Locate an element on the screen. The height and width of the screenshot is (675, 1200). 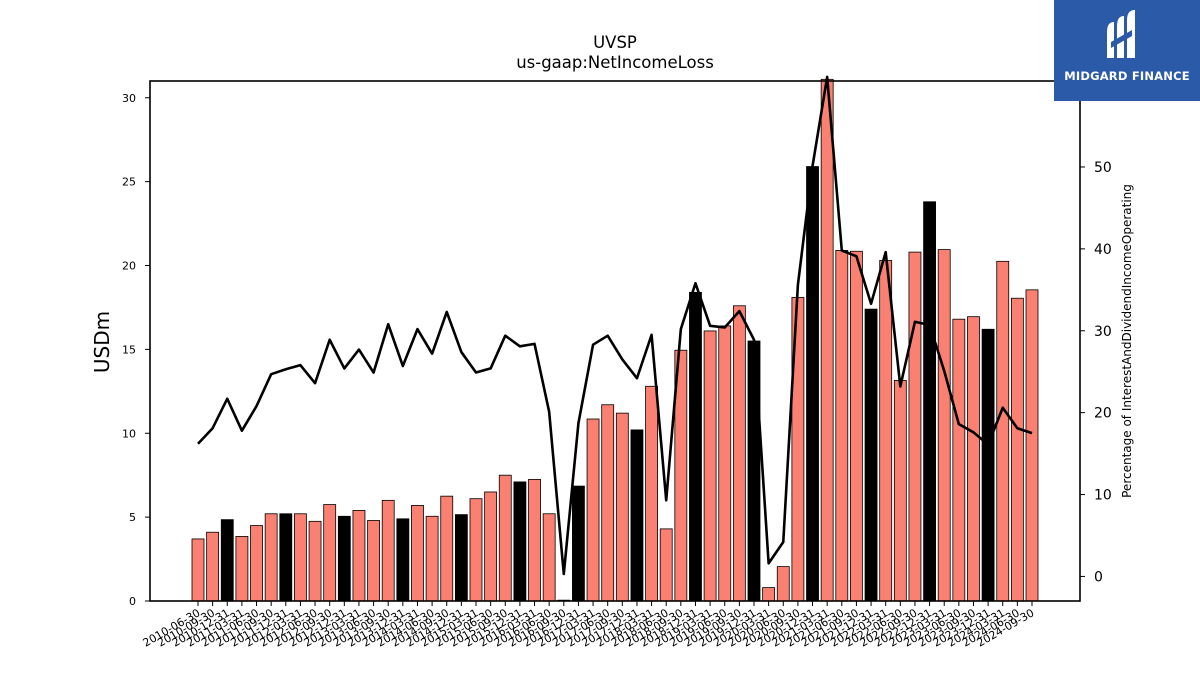
right-axis-ticks: 0 10 20 30 40 50 is located at coordinates (1096, 372).